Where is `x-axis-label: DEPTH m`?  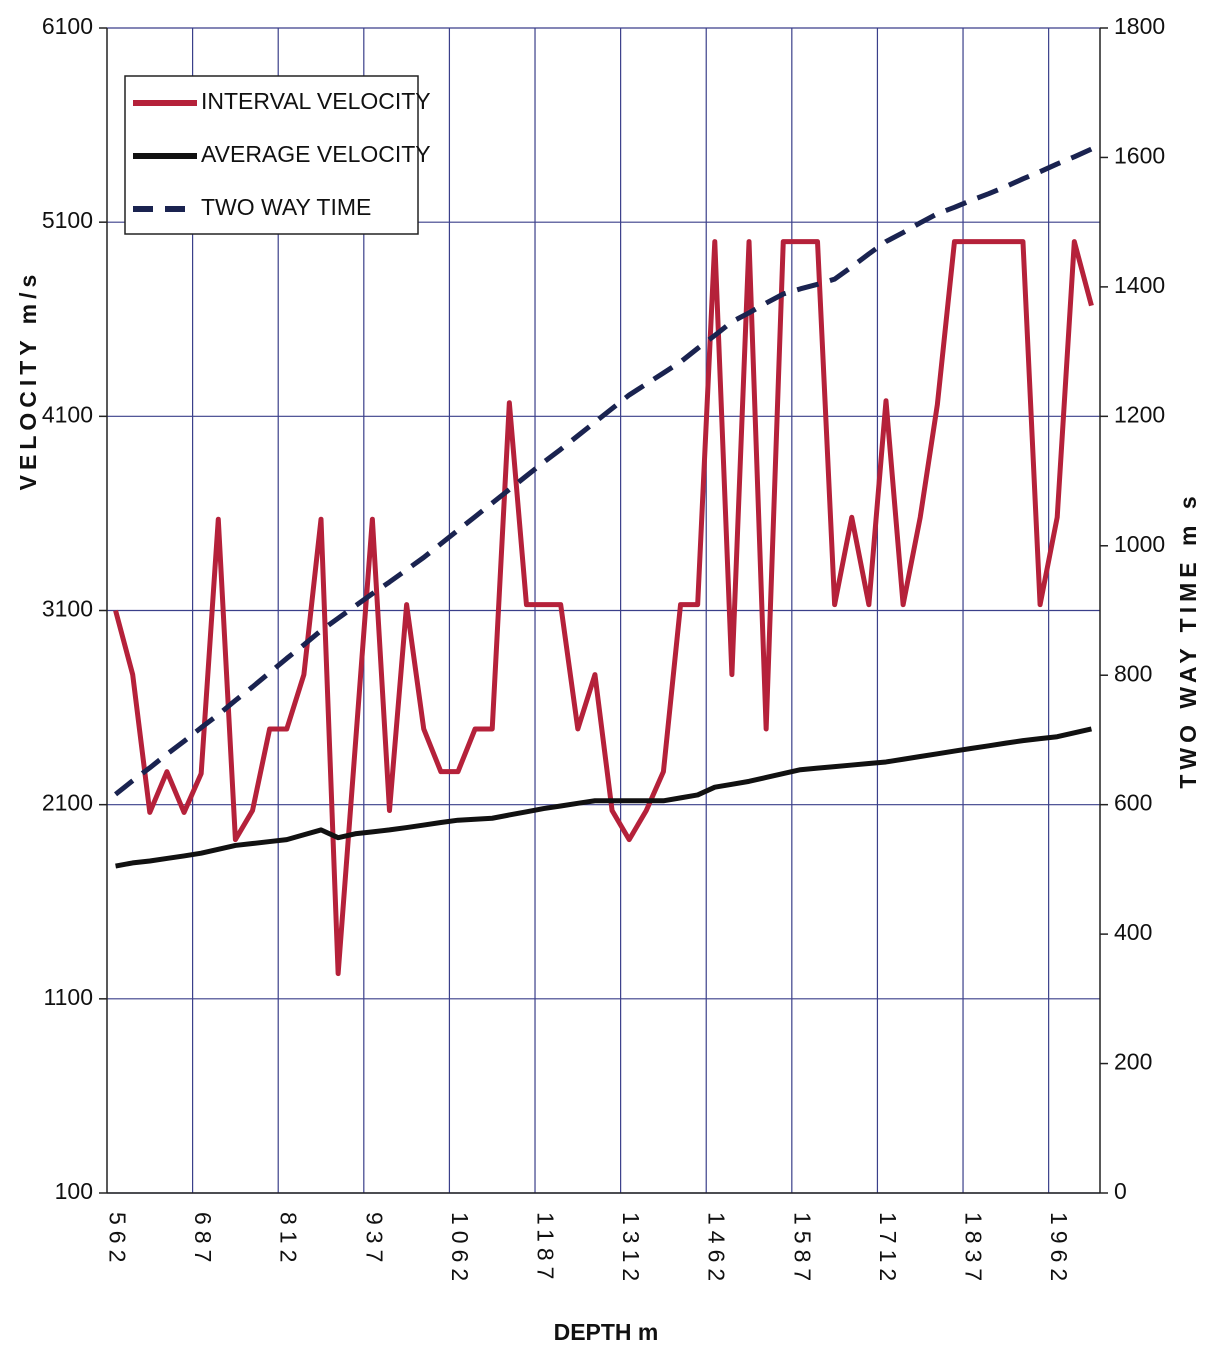 x-axis-label: DEPTH m is located at coordinates (606, 1332).